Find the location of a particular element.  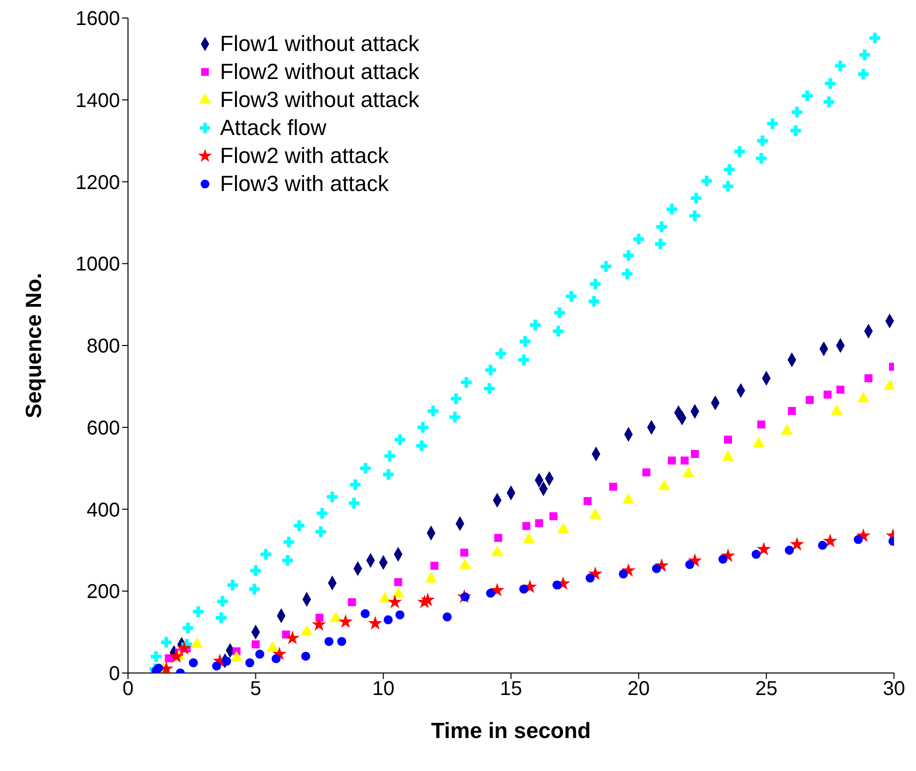

legend-label: Flow1 without attack is located at coordinates (320, 44).